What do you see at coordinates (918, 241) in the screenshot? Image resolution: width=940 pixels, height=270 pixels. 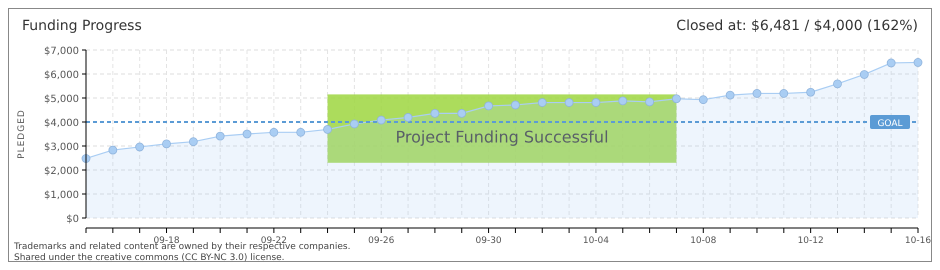 I see `x-tick-label: 10-16` at bounding box center [918, 241].